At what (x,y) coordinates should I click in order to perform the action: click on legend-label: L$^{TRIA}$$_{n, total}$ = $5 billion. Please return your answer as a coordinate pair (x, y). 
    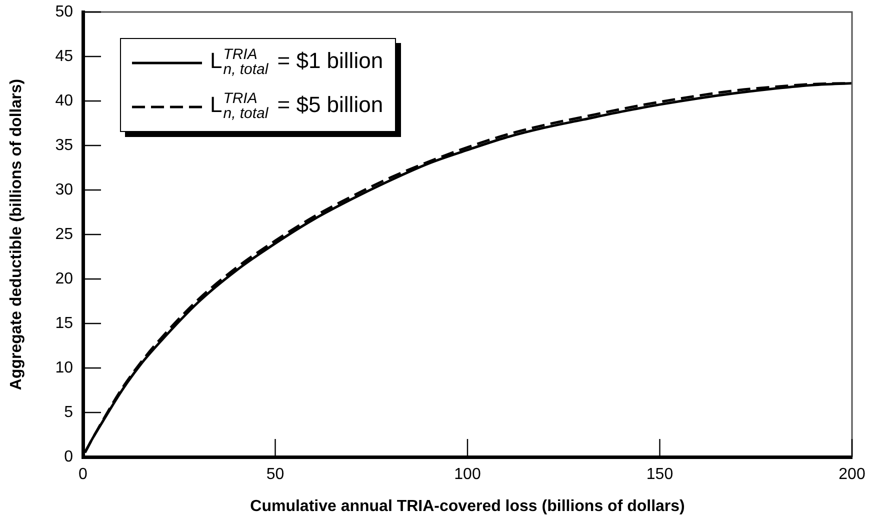
    Looking at the image, I should click on (297, 106).